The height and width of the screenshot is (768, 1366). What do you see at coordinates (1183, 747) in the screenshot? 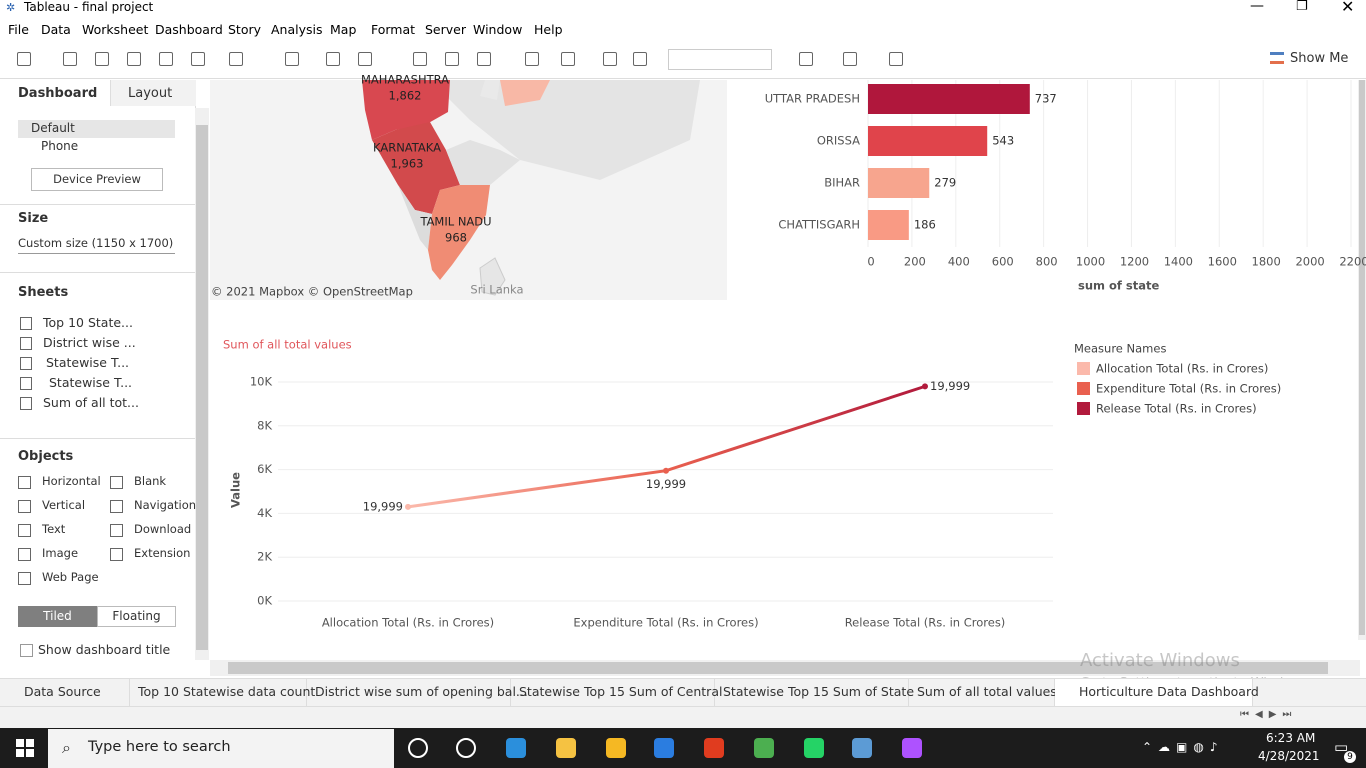
I see `tray-icons: ⌃☁▣◍♪` at bounding box center [1183, 747].